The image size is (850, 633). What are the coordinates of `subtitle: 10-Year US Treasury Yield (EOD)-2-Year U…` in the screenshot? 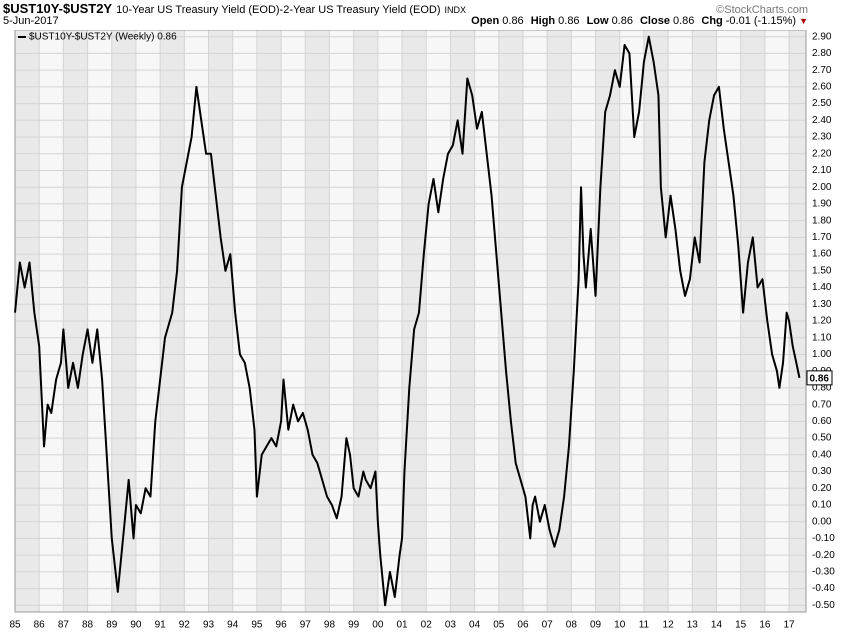 It's located at (278, 10).